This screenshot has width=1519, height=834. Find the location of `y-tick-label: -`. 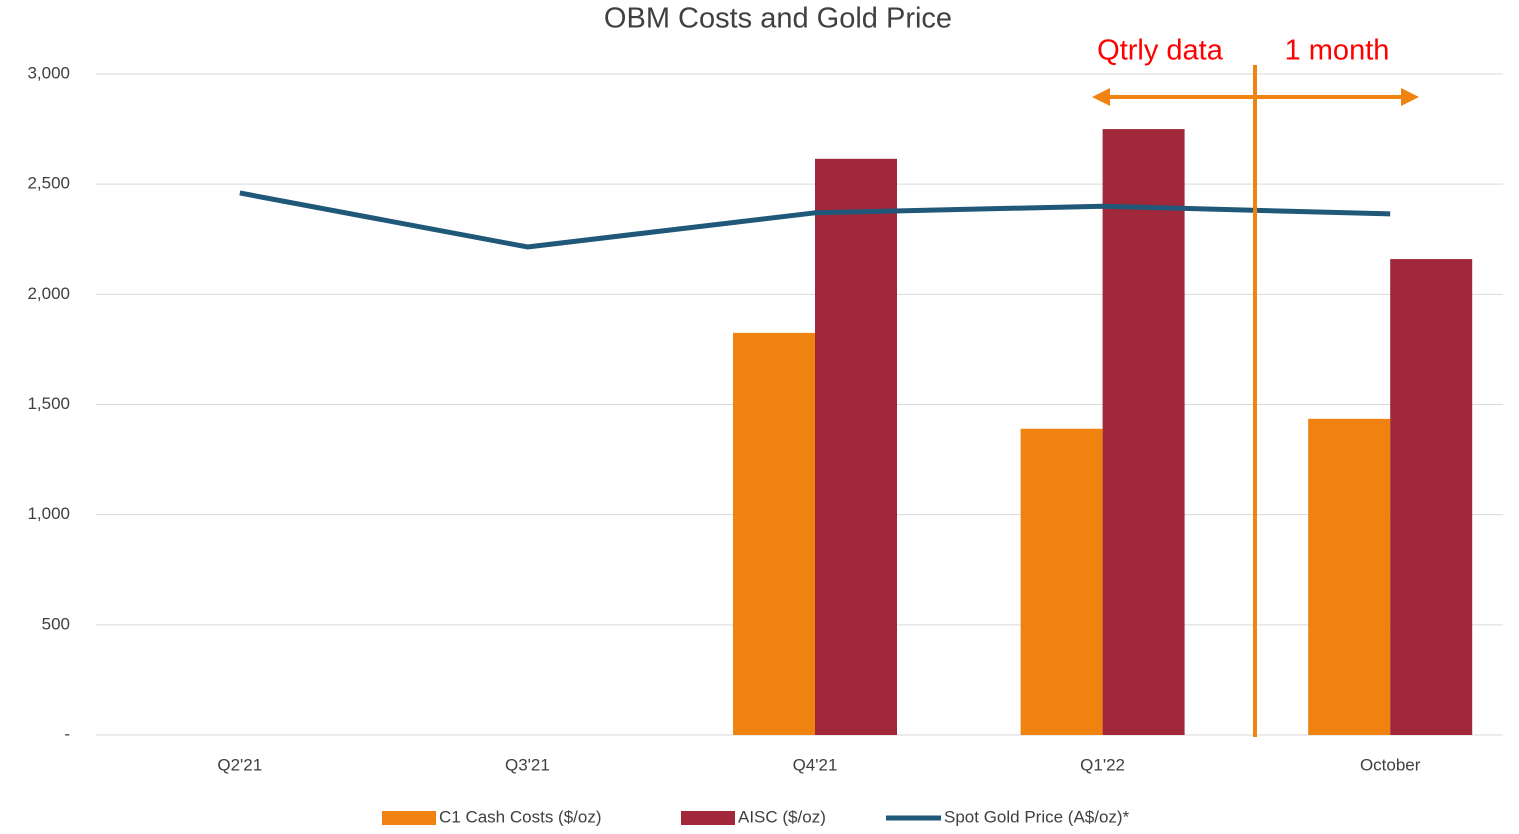

y-tick-label: - is located at coordinates (67, 733).